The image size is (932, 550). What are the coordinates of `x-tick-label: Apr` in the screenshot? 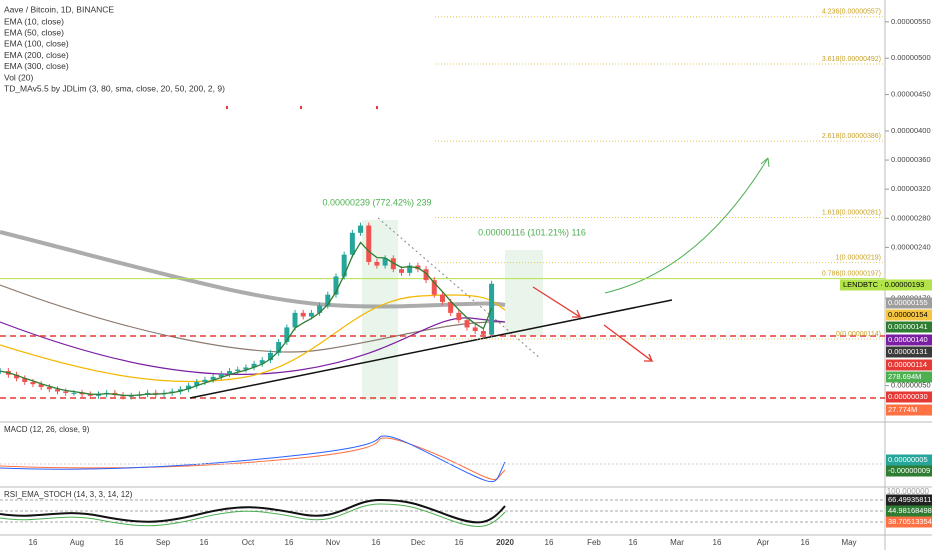 It's located at (763, 542).